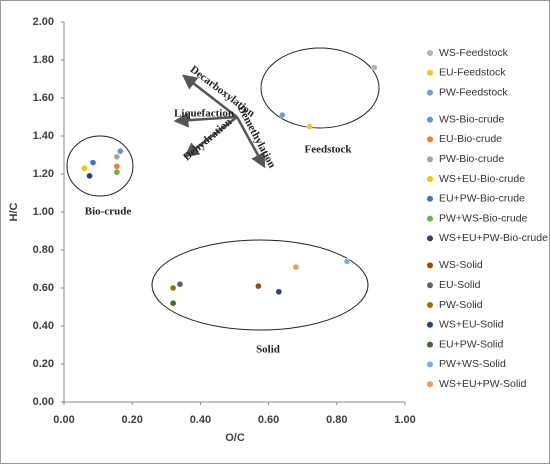  I want to click on x-tick-label: 0.80, so click(336, 420).